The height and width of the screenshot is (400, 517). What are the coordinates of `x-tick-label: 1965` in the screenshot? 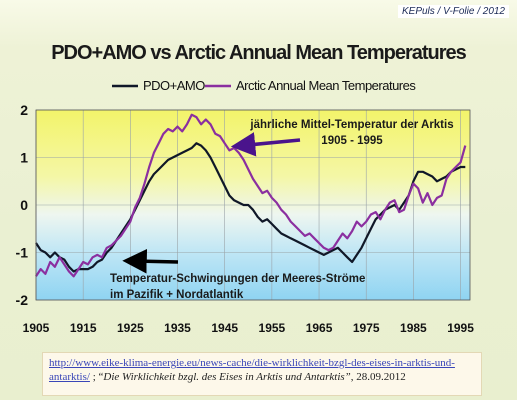 It's located at (319, 328).